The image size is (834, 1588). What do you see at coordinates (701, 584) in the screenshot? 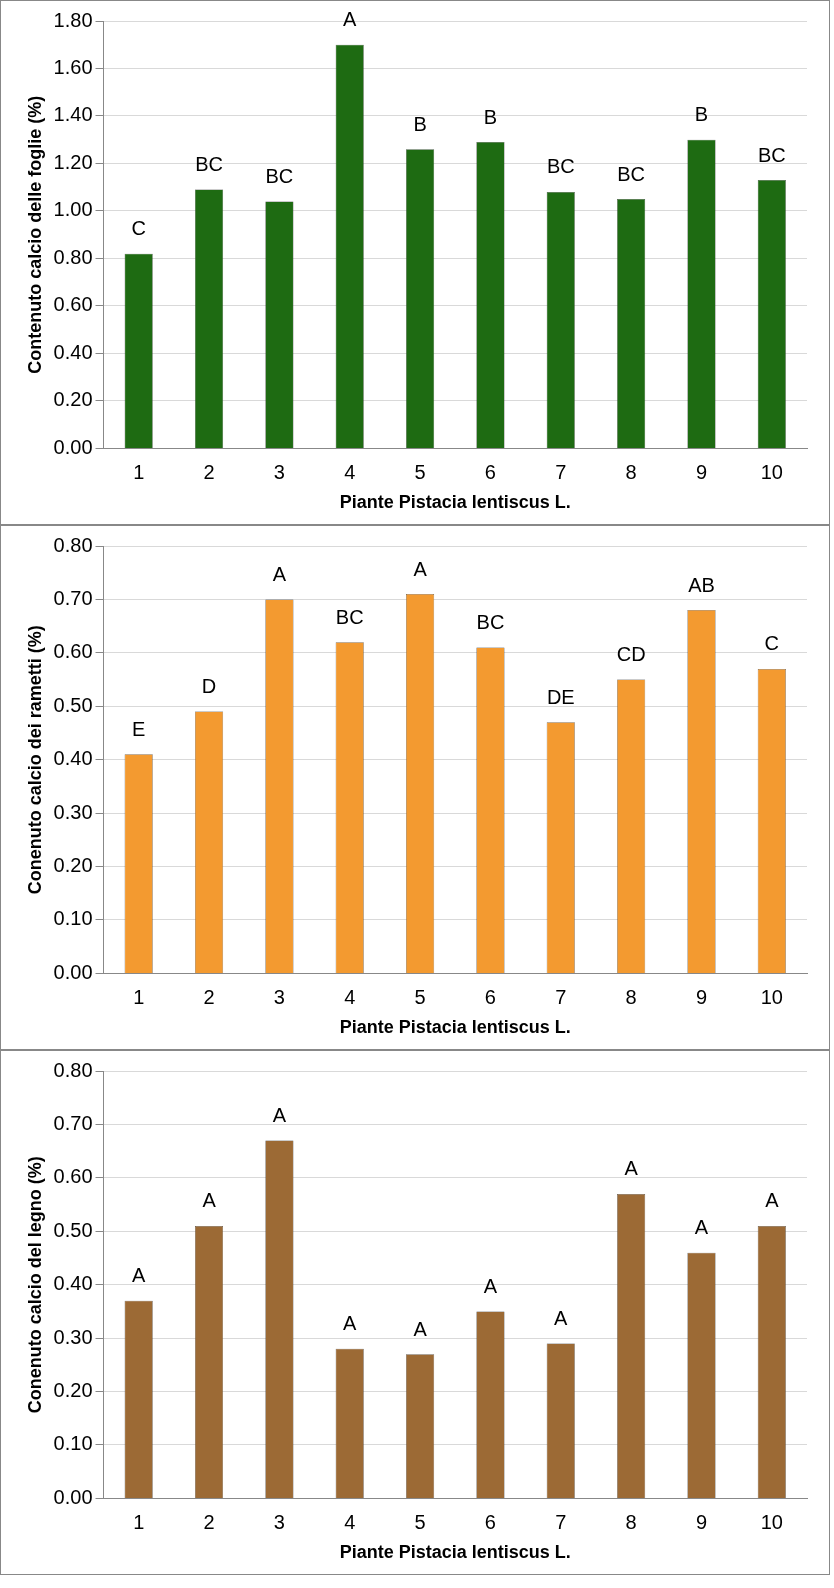
I see `annotation: AB` at bounding box center [701, 584].